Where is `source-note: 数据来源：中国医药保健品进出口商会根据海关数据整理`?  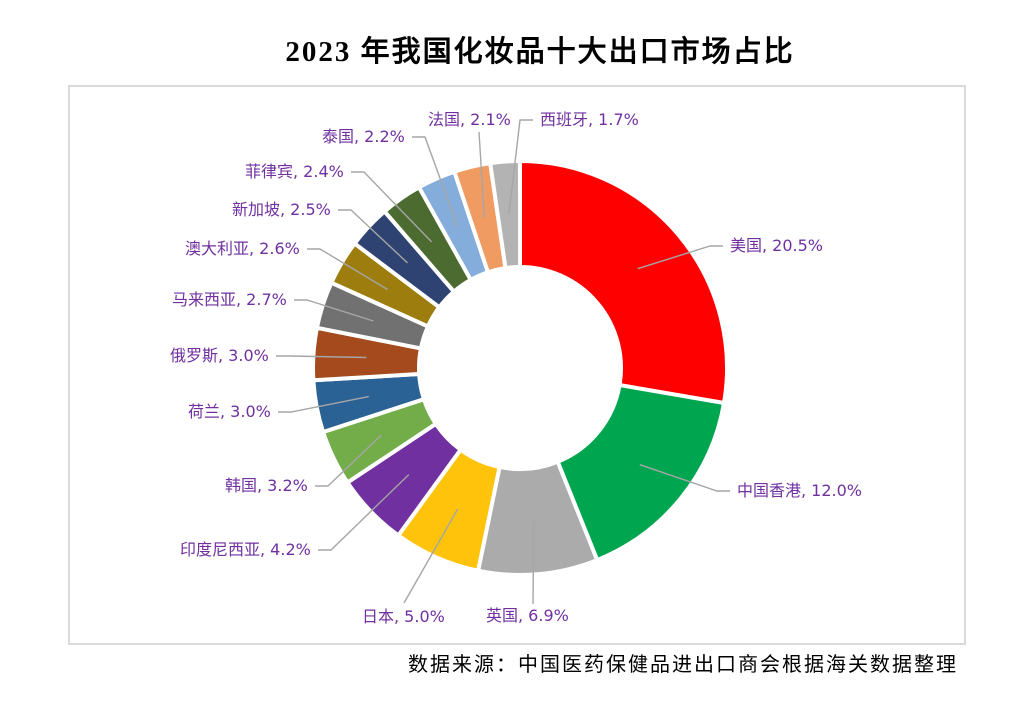 source-note: 数据来源：中国医药保健品进出口商会根据海关数据整理 is located at coordinates (683, 665).